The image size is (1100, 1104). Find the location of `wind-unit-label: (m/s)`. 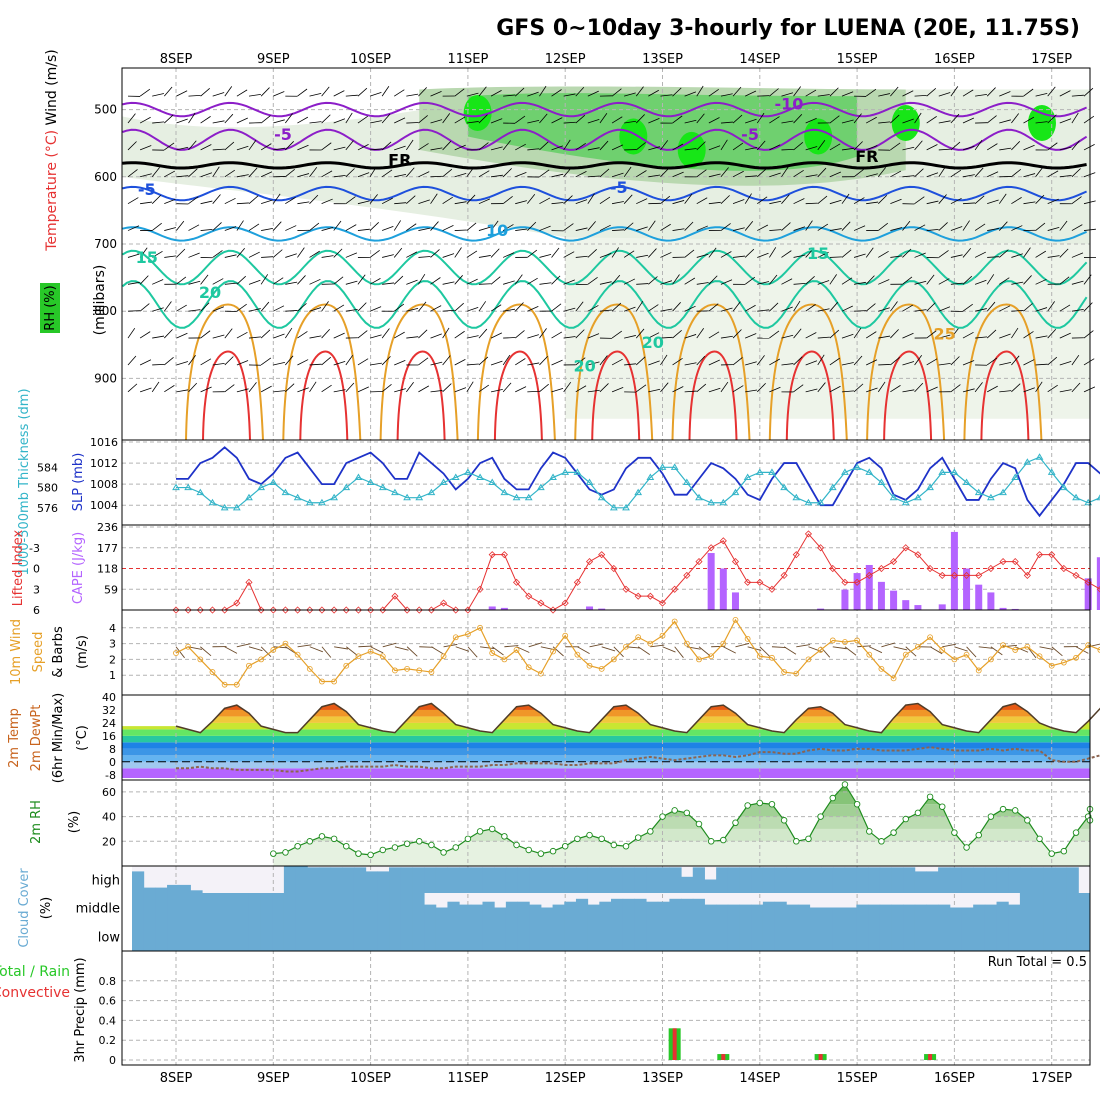

wind-unit-label: (m/s) is located at coordinates (82, 652).